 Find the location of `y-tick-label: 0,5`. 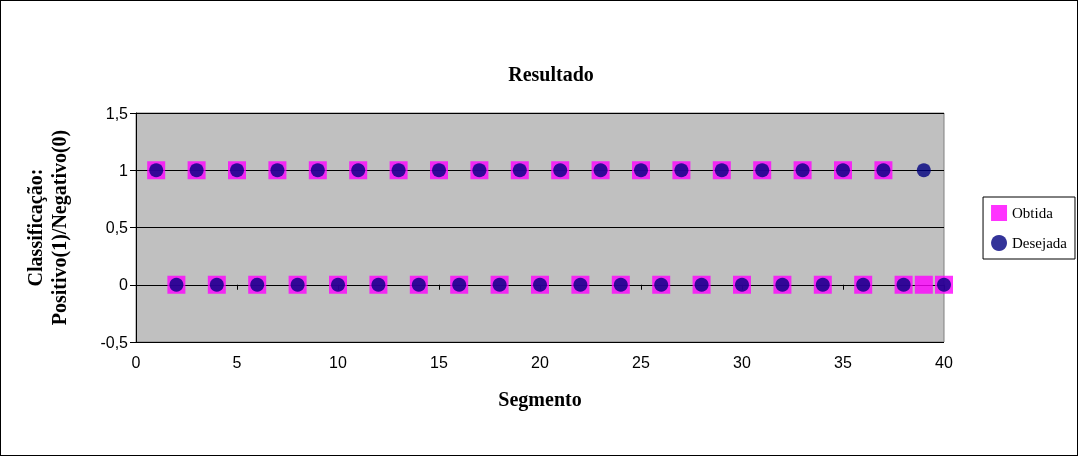

y-tick-label: 0,5 is located at coordinates (117, 227).